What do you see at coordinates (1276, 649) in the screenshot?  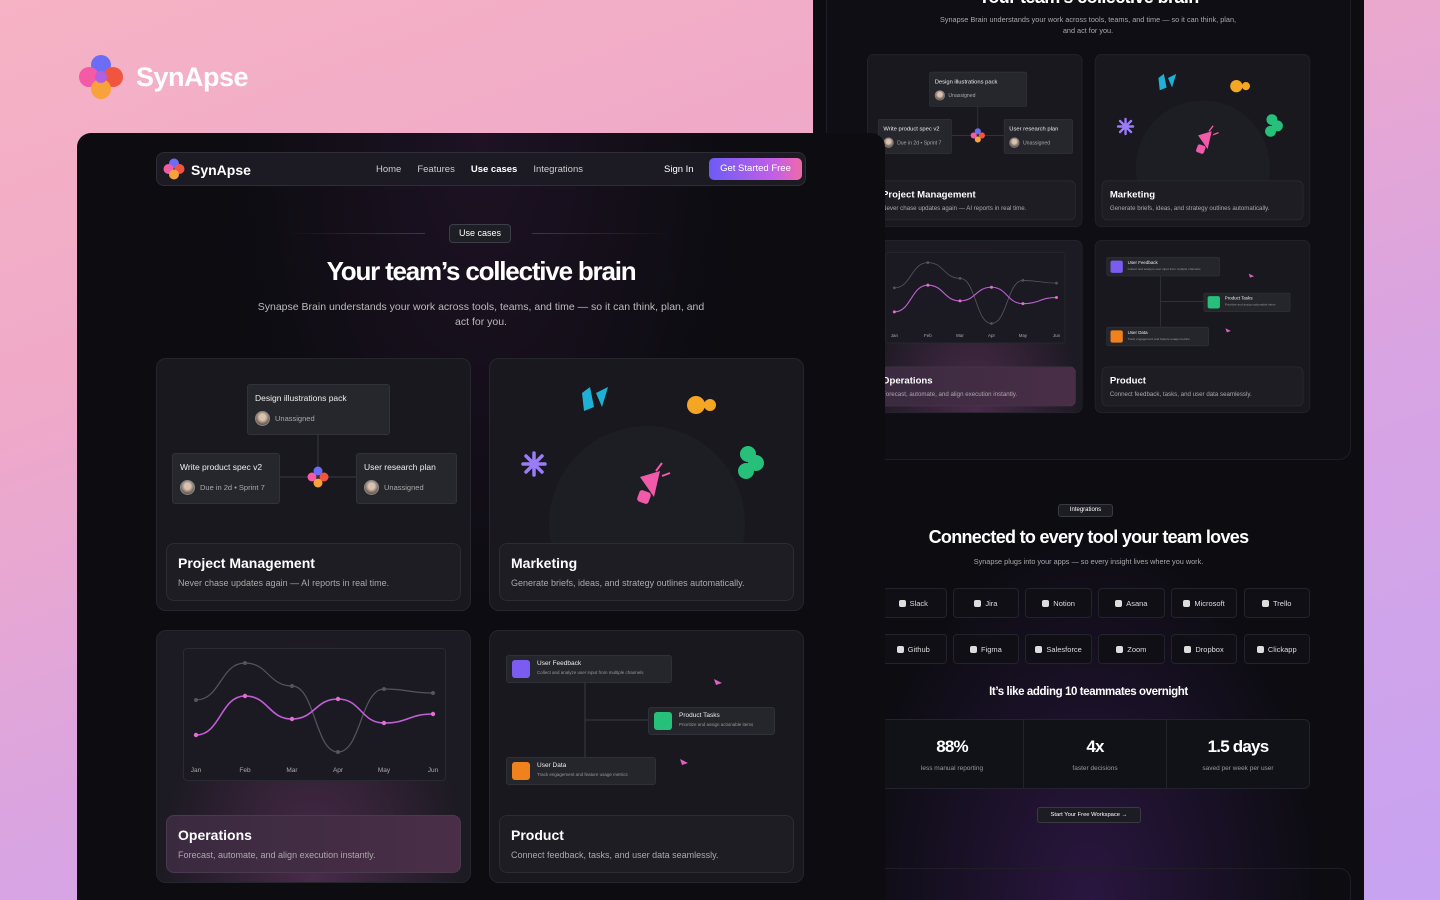 I see `tool-chip: Clickapp` at bounding box center [1276, 649].